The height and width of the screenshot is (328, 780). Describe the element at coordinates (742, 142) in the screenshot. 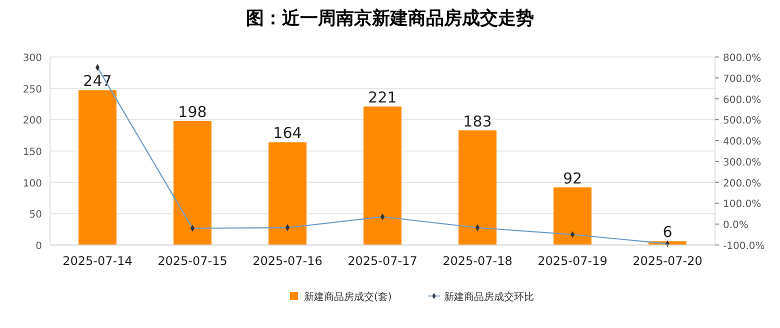

I see `y2-tick-label: 400.0%` at that location.